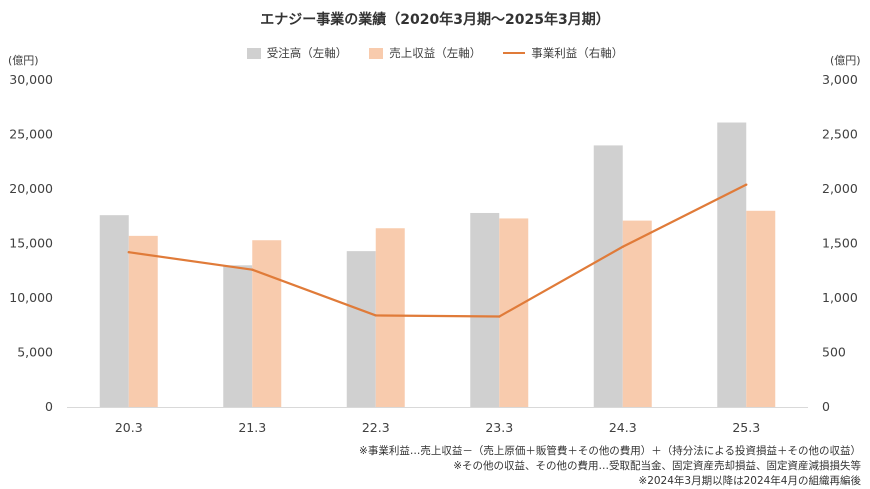  What do you see at coordinates (499, 427) in the screenshot?
I see `x-axis-tick-label: 23.3` at bounding box center [499, 427].